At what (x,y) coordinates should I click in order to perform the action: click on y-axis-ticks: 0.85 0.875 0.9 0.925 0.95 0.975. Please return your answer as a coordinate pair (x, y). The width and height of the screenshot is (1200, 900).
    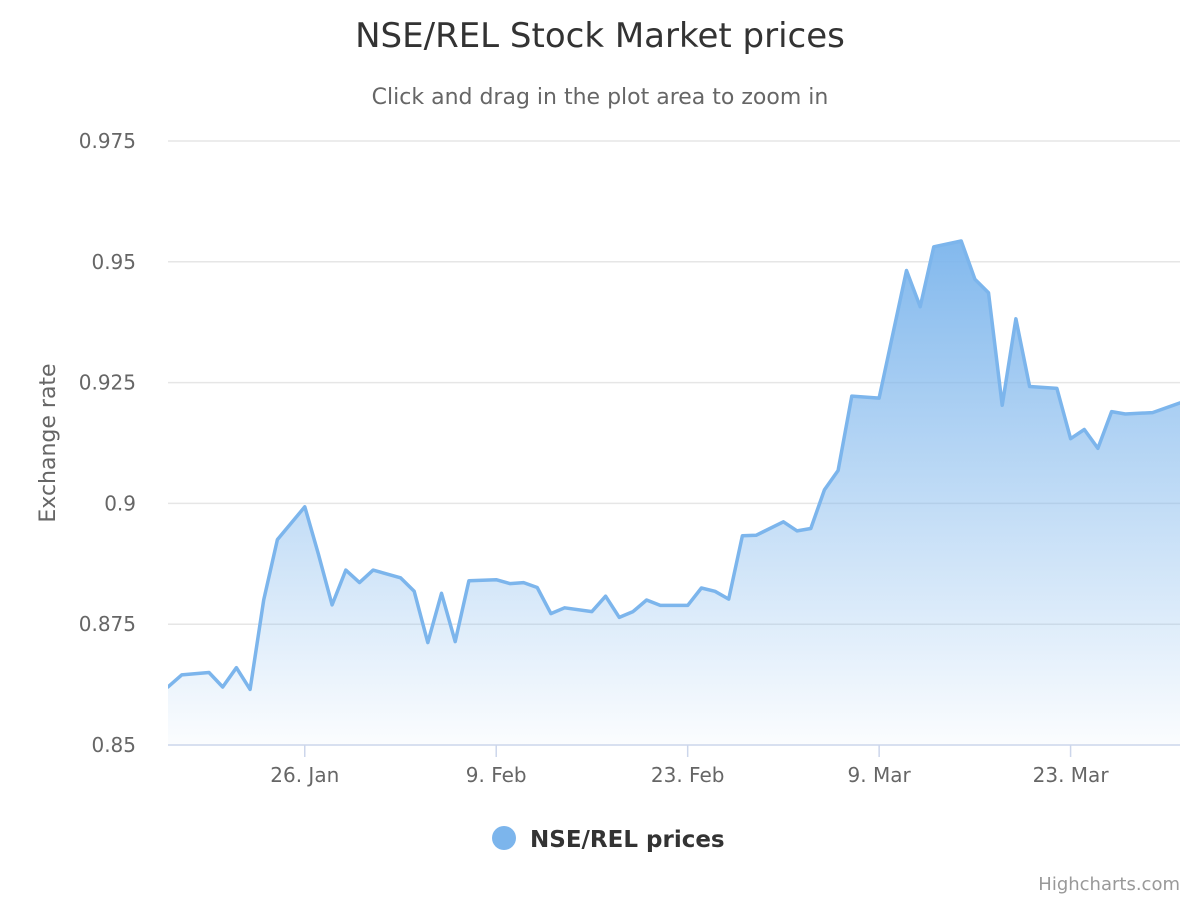
    Looking at the image, I should click on (107, 443).